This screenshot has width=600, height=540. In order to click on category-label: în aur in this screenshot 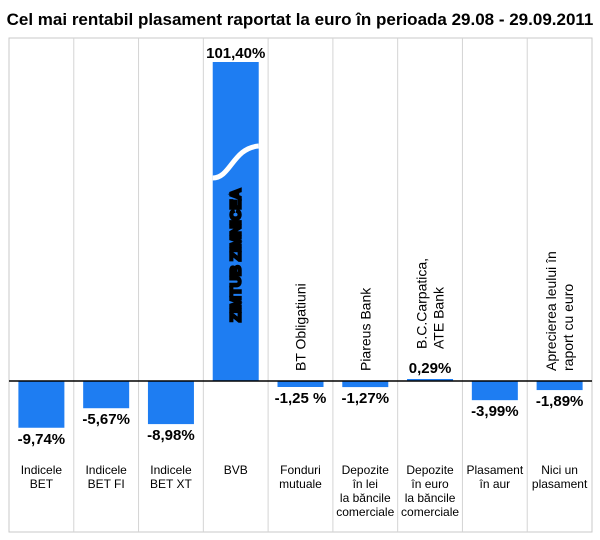, I will do `click(494, 484)`.